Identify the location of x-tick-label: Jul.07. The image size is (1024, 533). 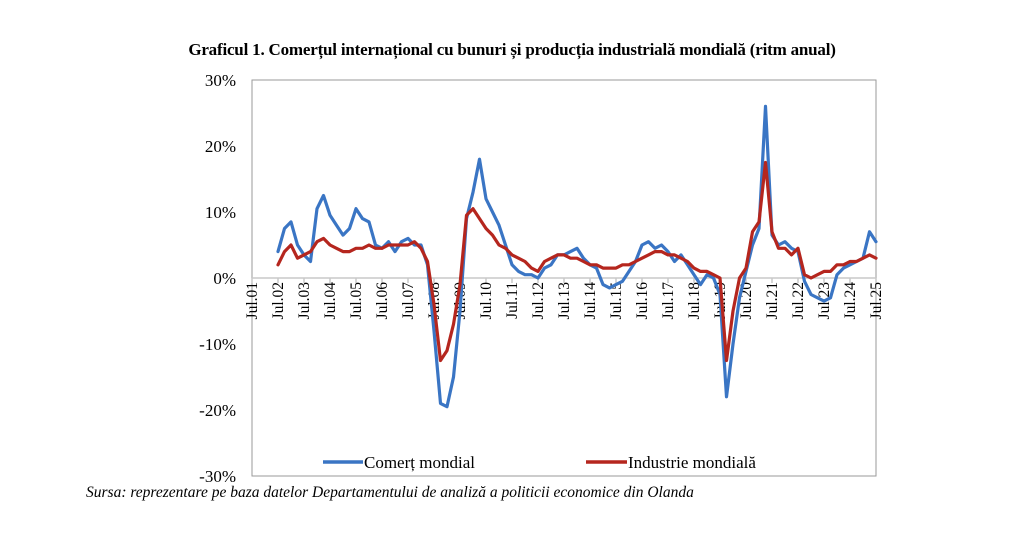
(408, 301).